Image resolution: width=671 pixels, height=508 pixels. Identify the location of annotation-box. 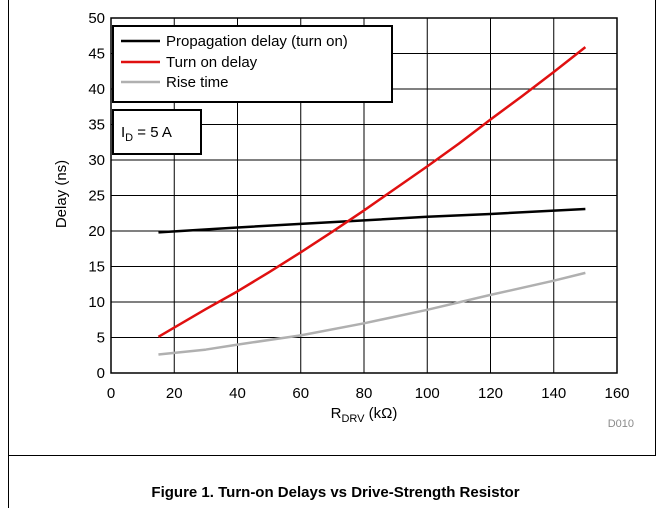
(157, 132).